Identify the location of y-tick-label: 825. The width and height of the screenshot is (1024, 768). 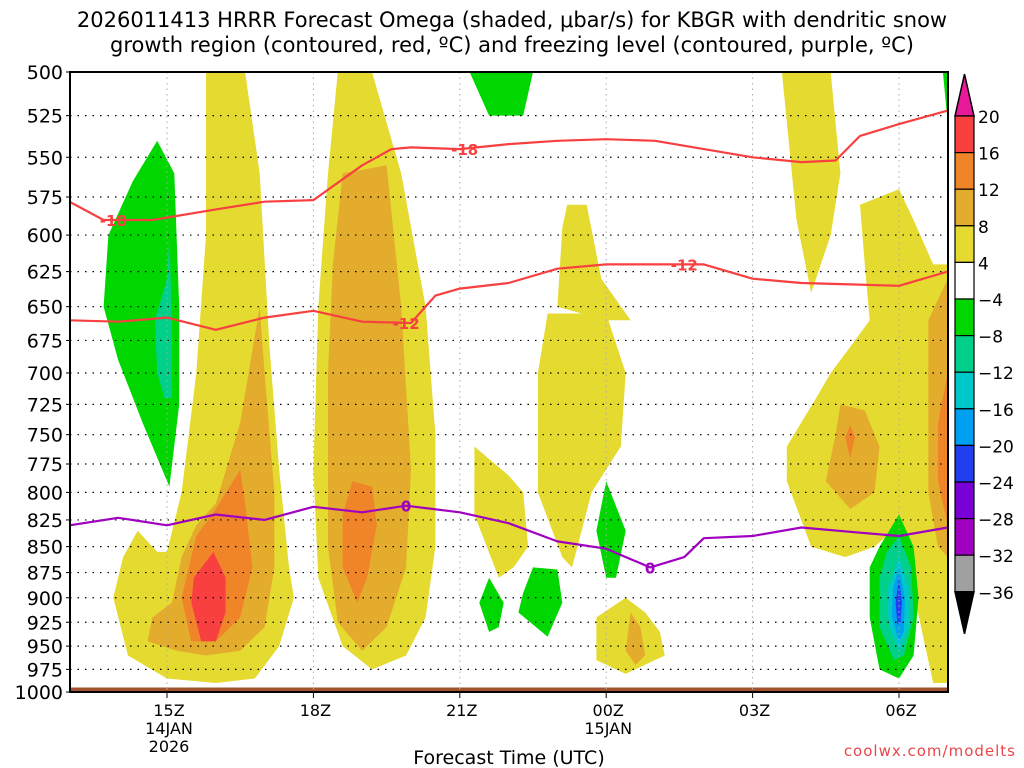
(45, 521).